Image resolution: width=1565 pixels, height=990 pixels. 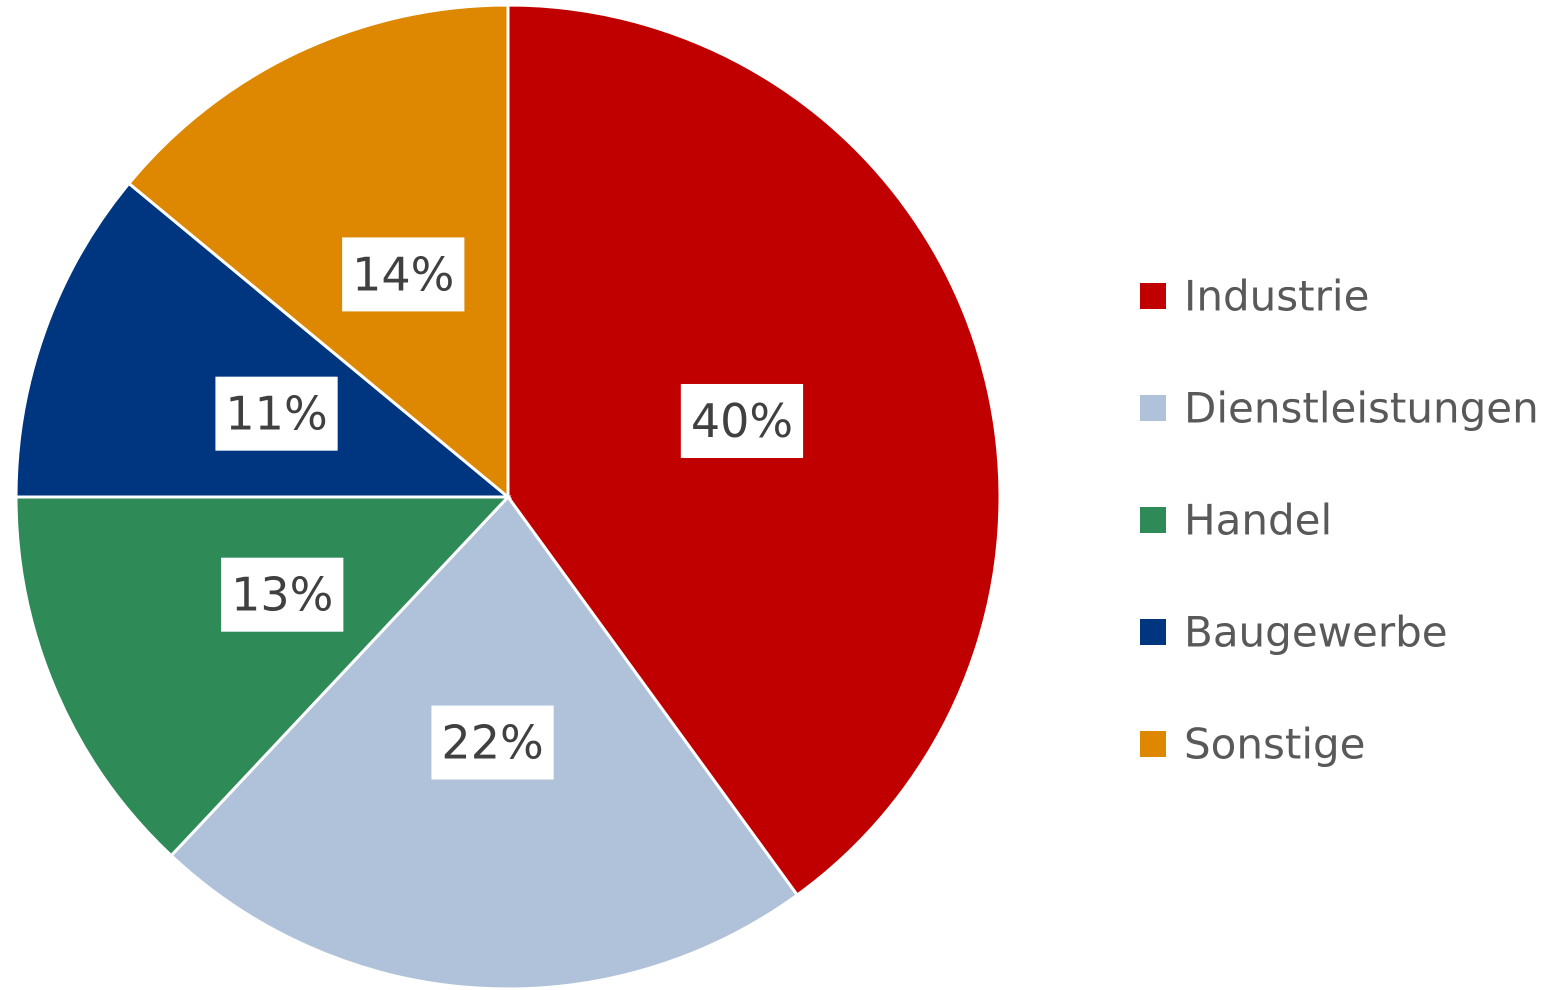 What do you see at coordinates (1361, 408) in the screenshot?
I see `legend-label: Dienstleistungen` at bounding box center [1361, 408].